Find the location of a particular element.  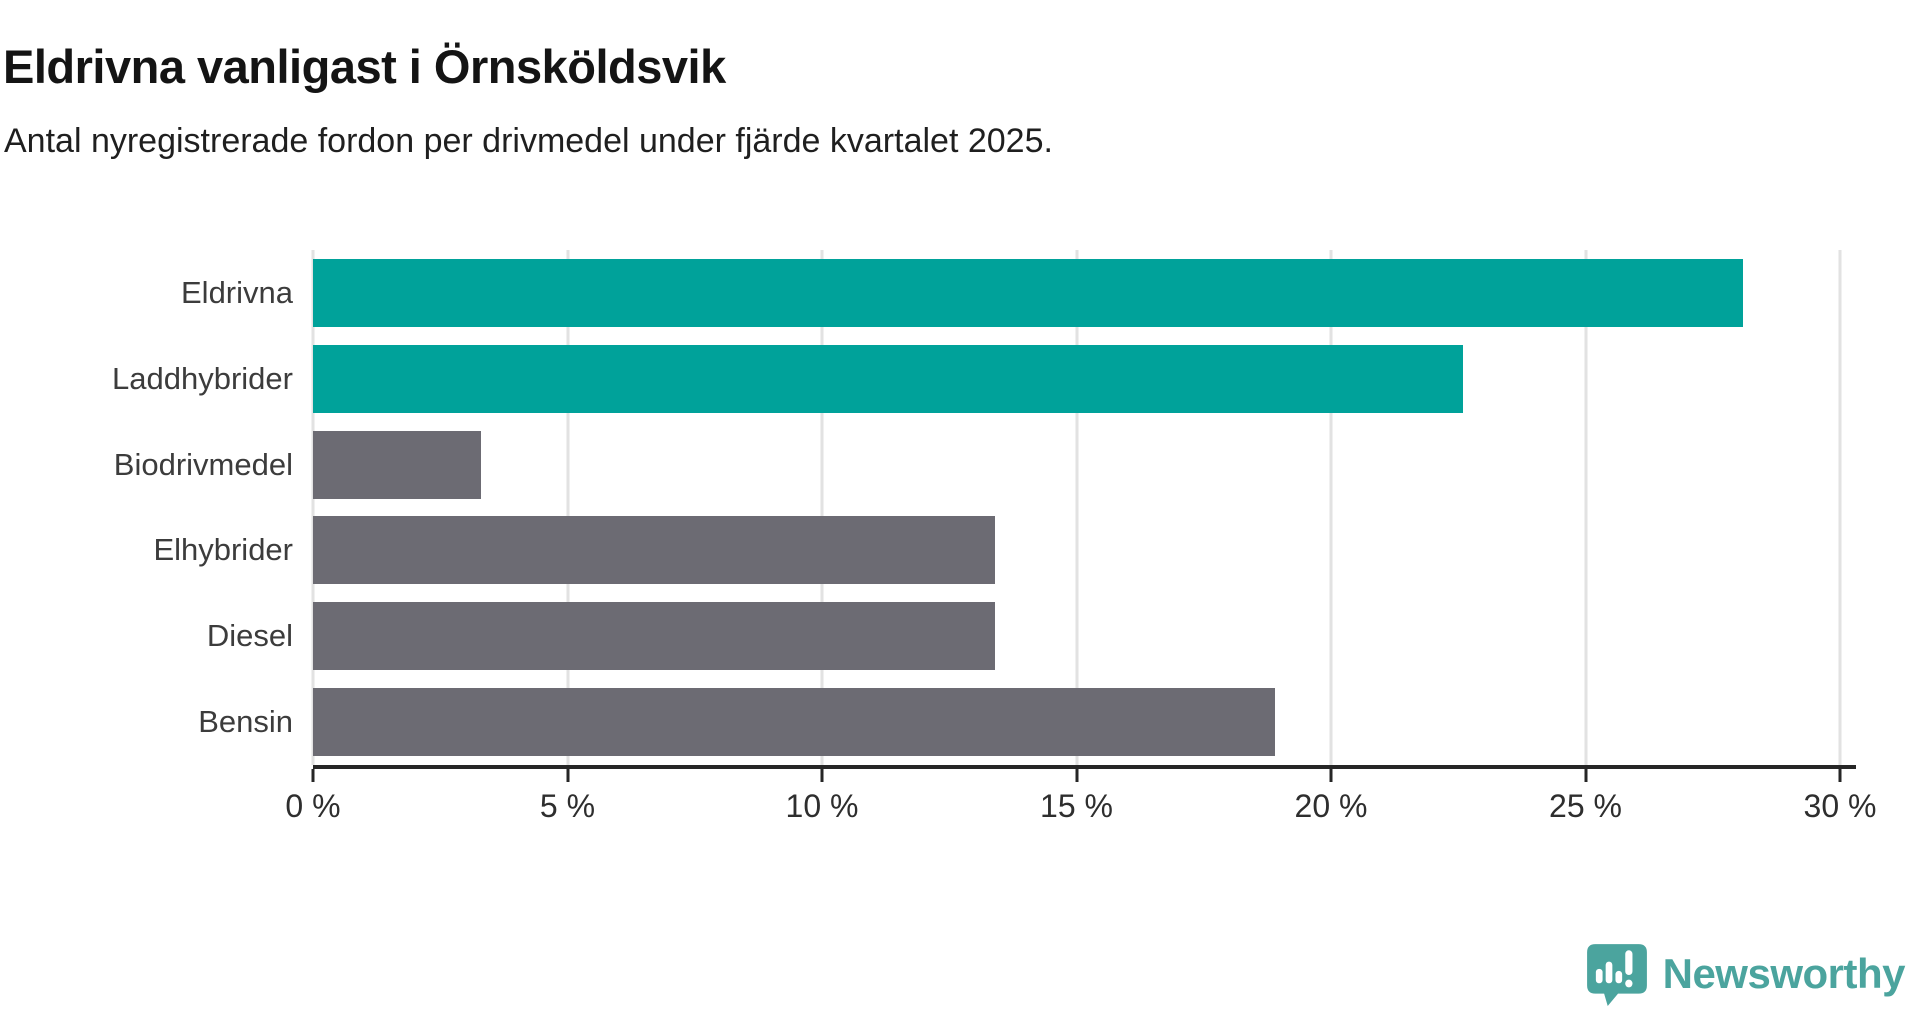

x-axis-line is located at coordinates (1084, 767).